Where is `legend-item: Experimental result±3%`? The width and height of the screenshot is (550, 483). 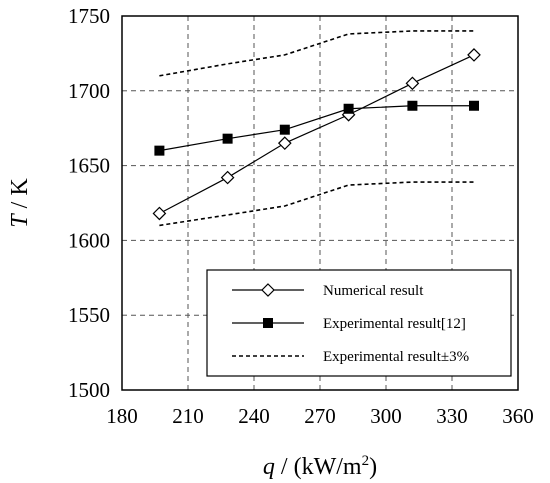
legend-item: Experimental result±3% is located at coordinates (350, 357).